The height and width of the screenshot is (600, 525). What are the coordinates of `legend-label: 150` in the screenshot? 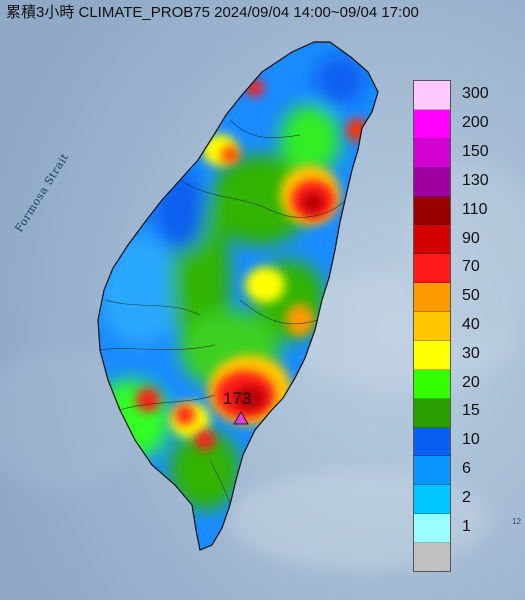 It's located at (475, 152).